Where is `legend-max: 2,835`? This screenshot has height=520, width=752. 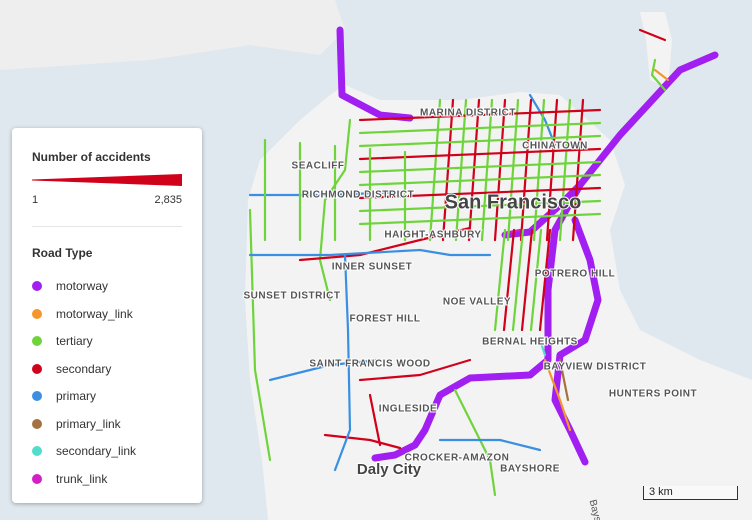 legend-max: 2,835 is located at coordinates (168, 200).